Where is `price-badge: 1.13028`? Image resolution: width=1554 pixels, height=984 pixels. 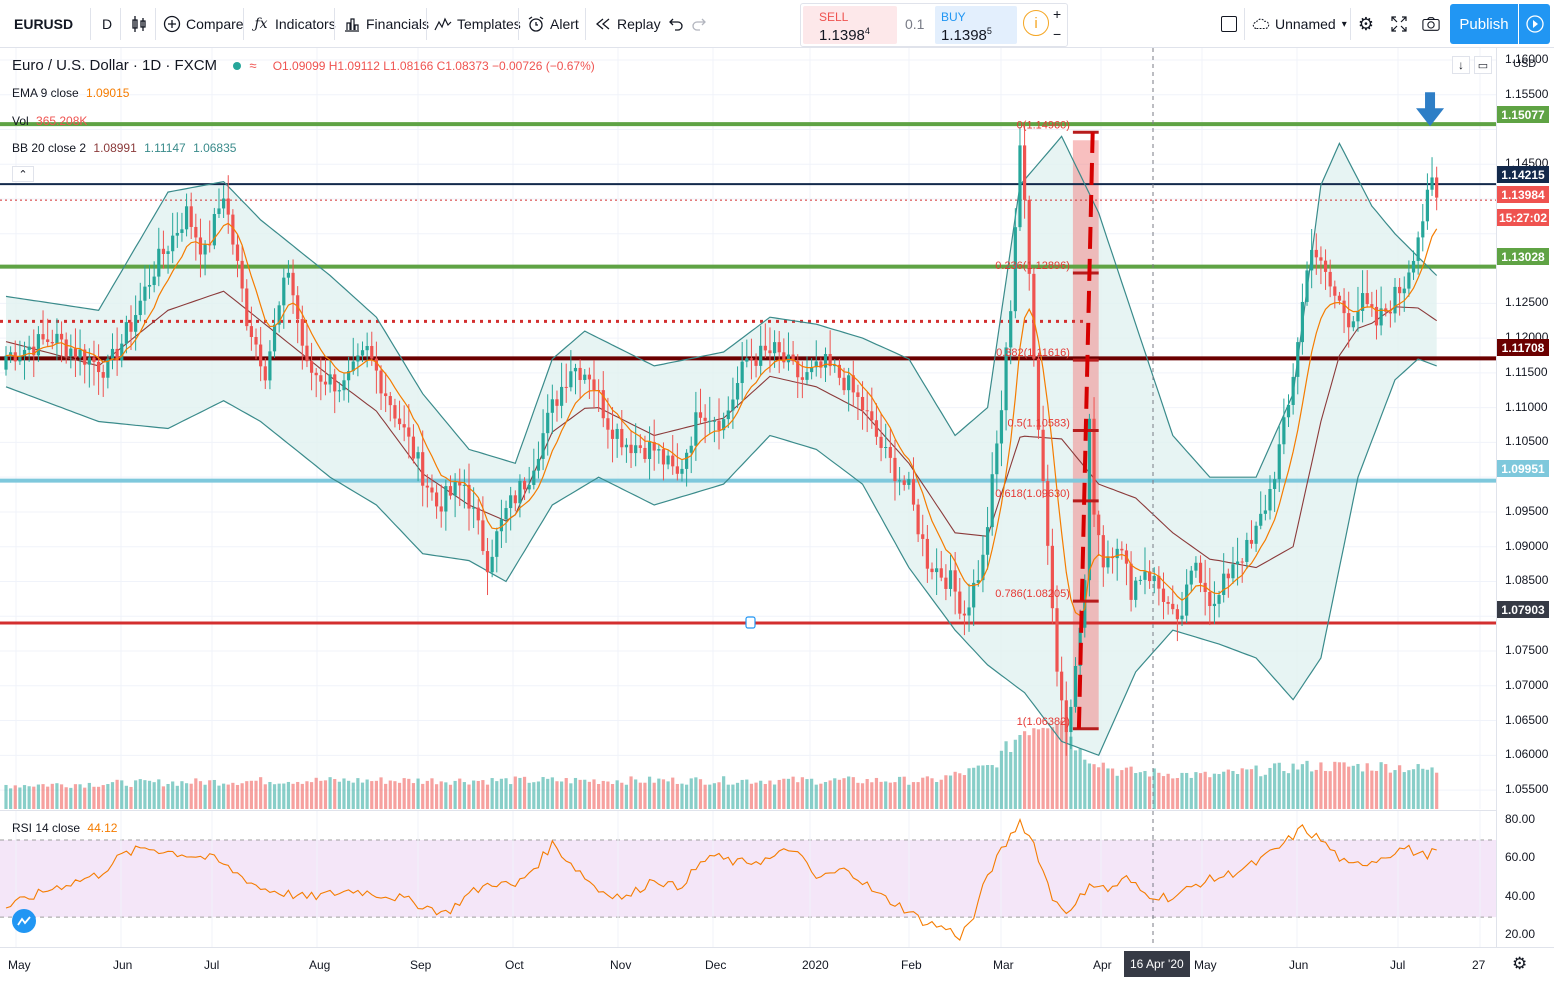
price-badge: 1.13028 is located at coordinates (1523, 256).